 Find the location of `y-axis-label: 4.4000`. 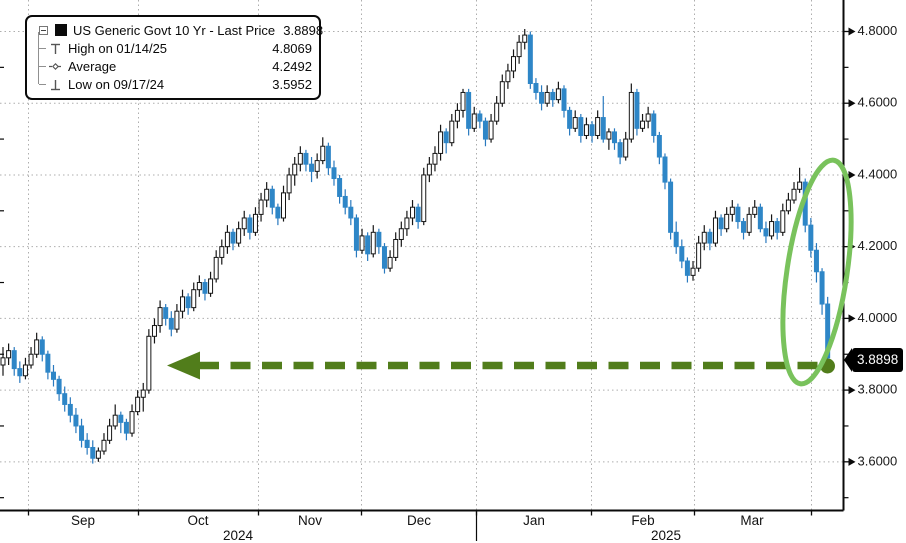

y-axis-label: 4.4000 is located at coordinates (878, 173).